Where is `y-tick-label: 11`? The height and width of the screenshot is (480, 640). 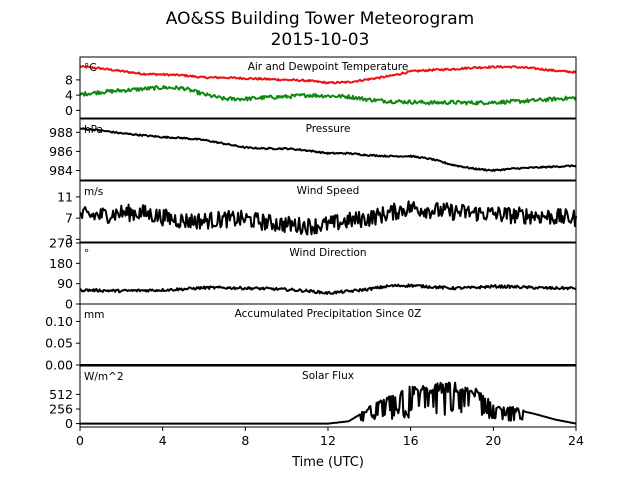 y-tick-label: 11 is located at coordinates (65, 196).